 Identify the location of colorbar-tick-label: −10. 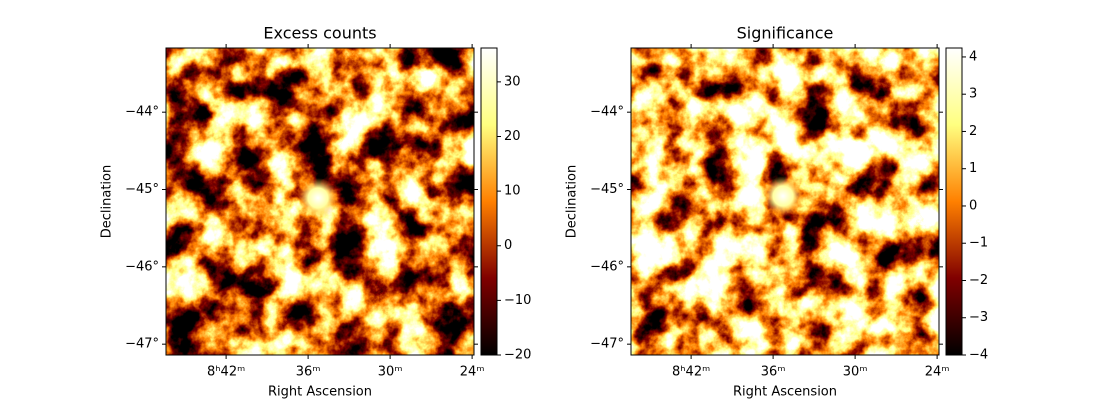
(517, 300).